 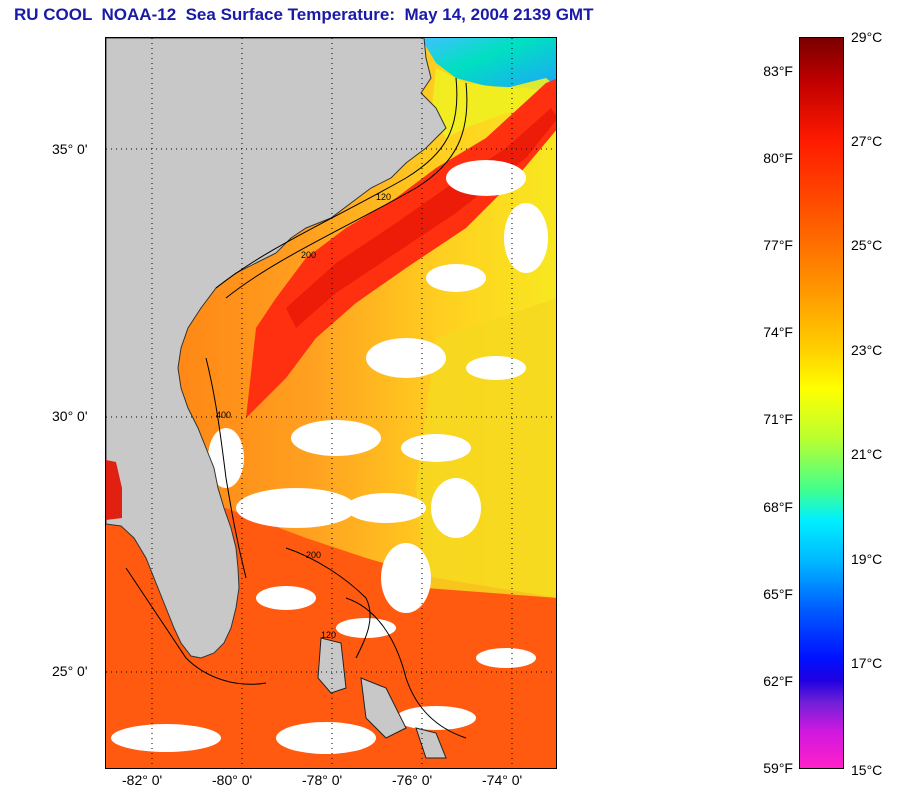 I want to click on tick-c-21: 21°C, so click(x=867, y=454).